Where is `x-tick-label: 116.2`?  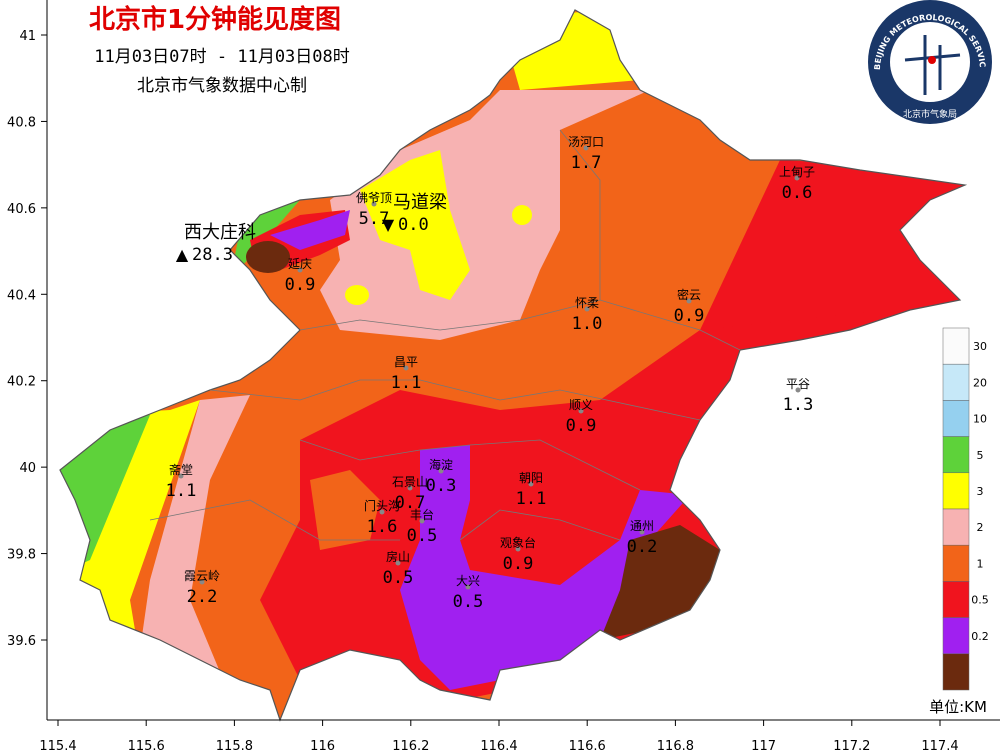
x-tick-label: 116.2 is located at coordinates (410, 746).